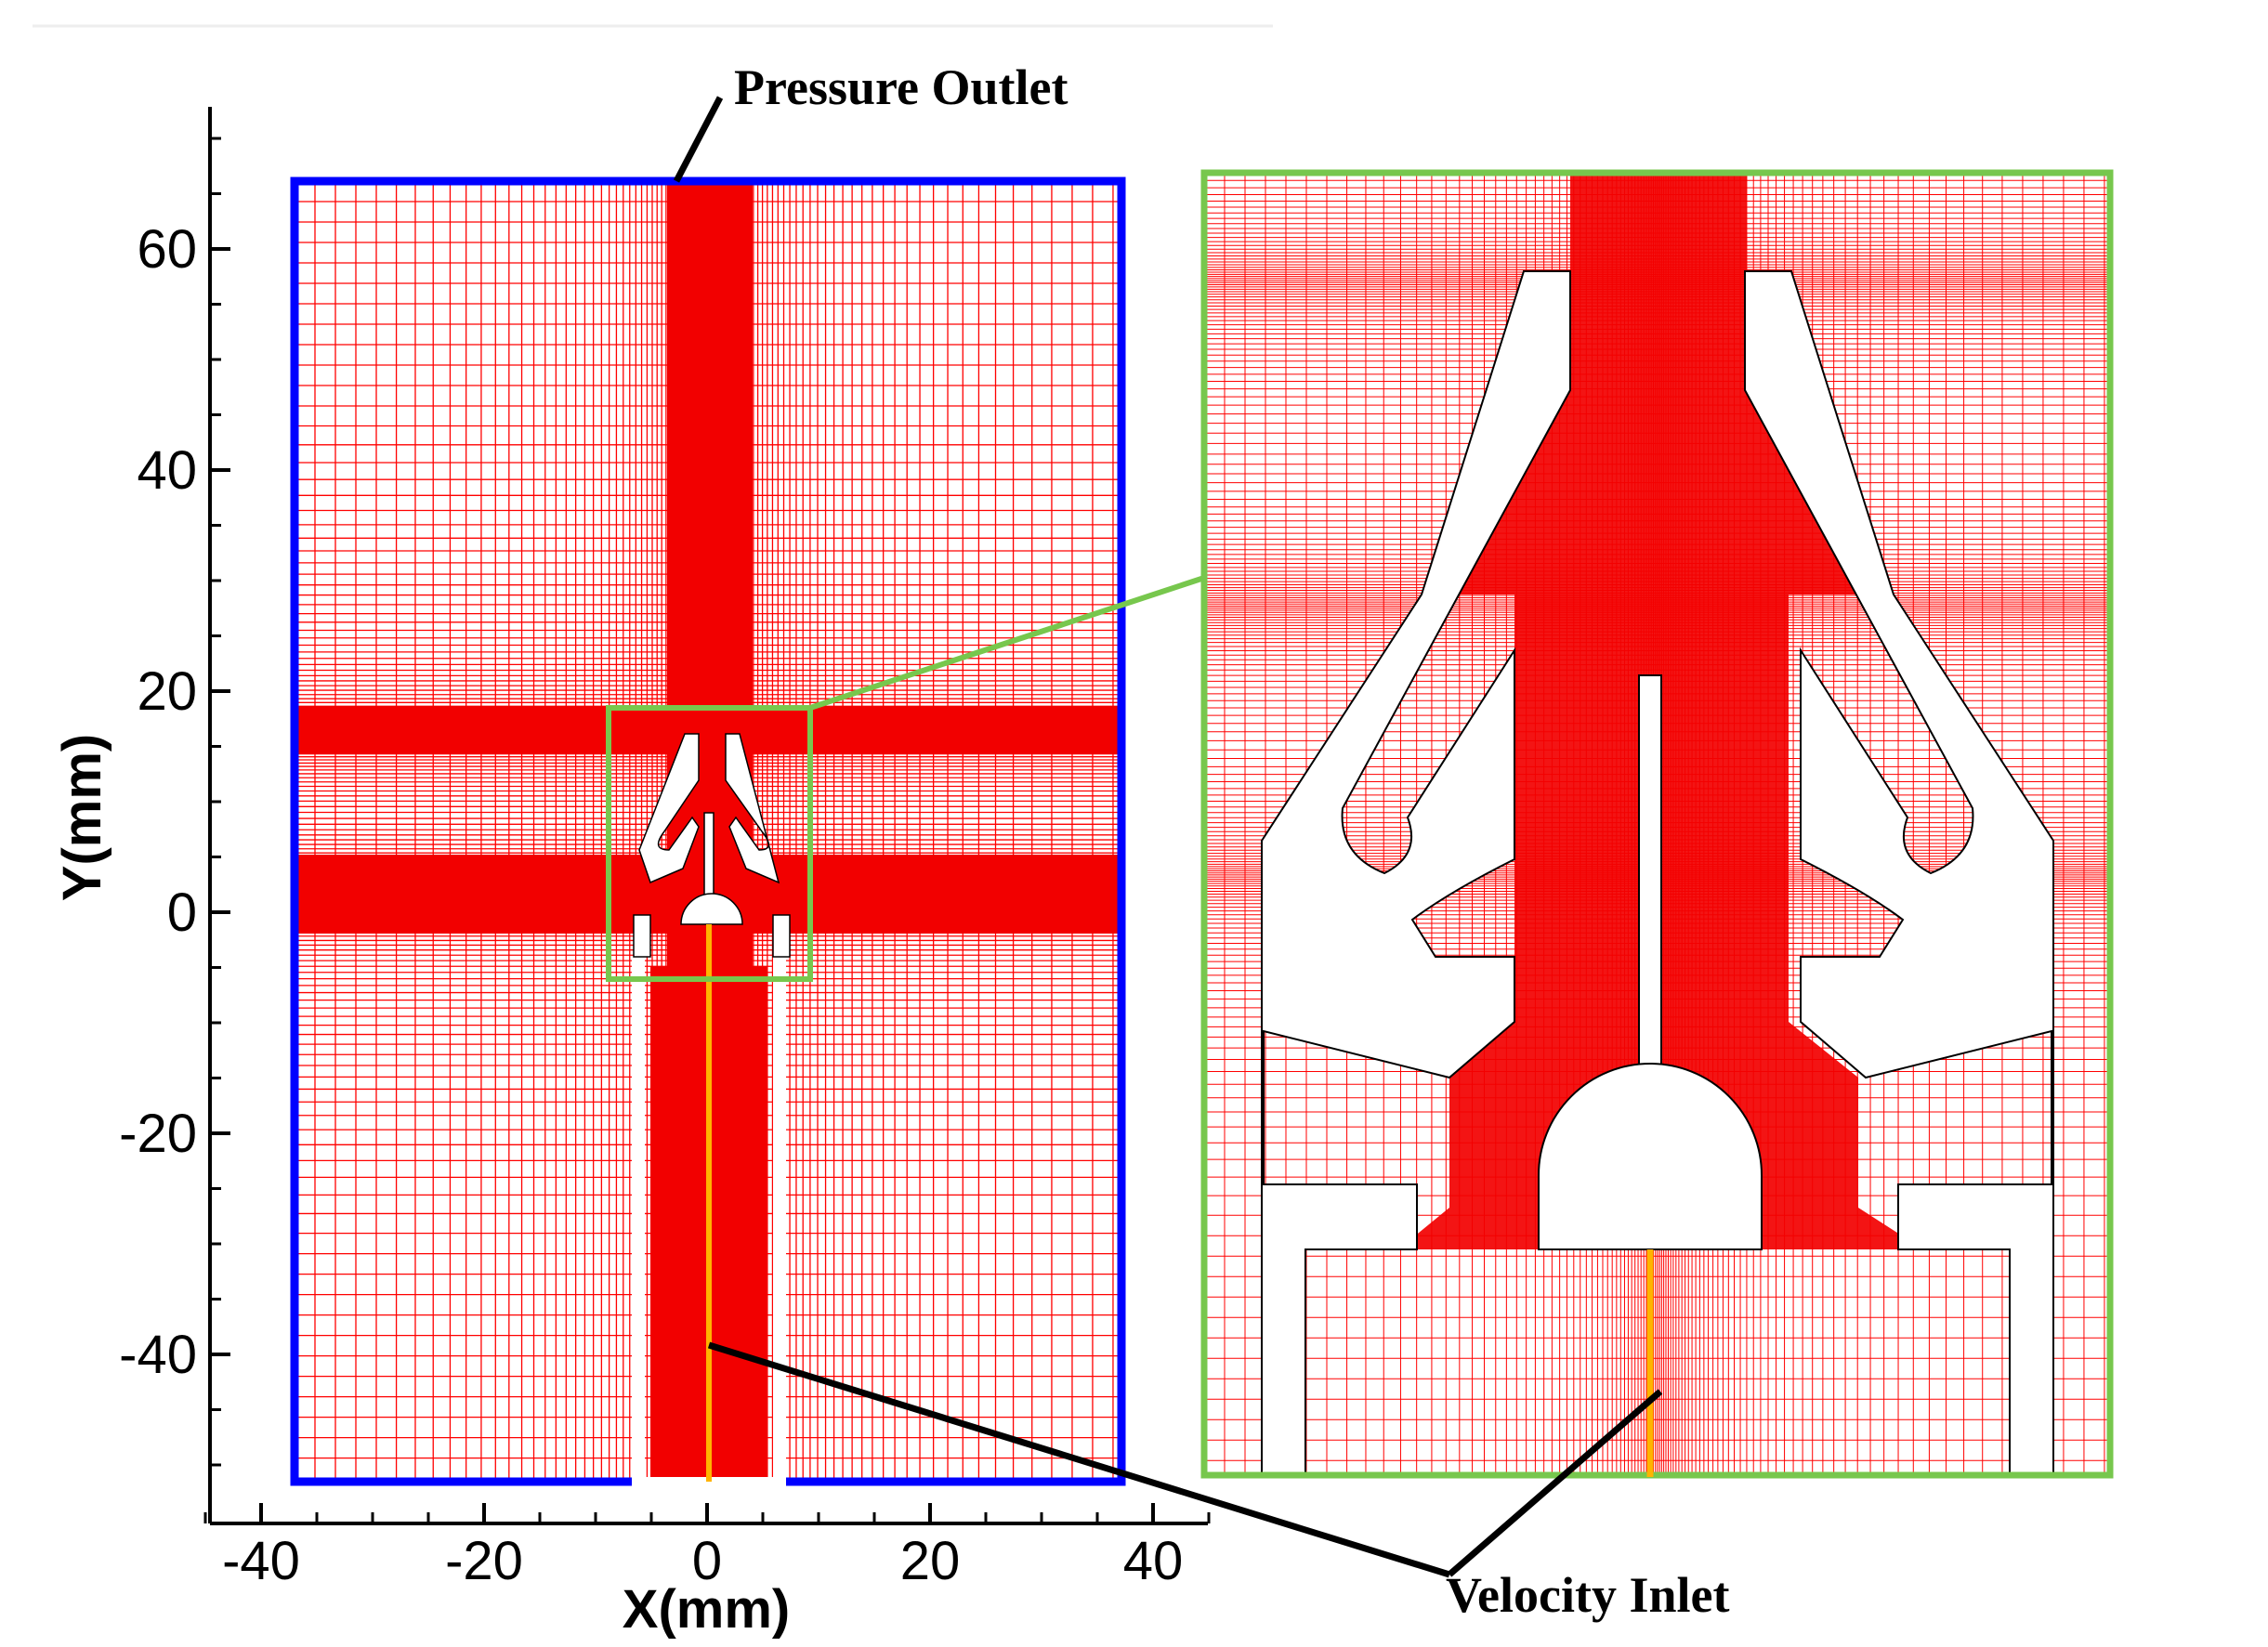 Image resolution: width=2268 pixels, height=1647 pixels. Describe the element at coordinates (182, 913) in the screenshot. I see `y-tick-label: 0` at that location.